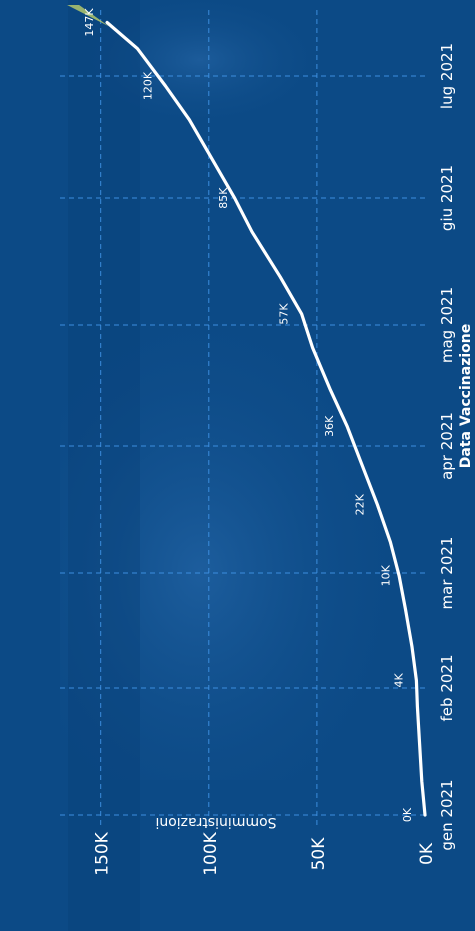  Describe the element at coordinates (447, 446) in the screenshot. I see `x-tick-label: apr 2021` at that location.